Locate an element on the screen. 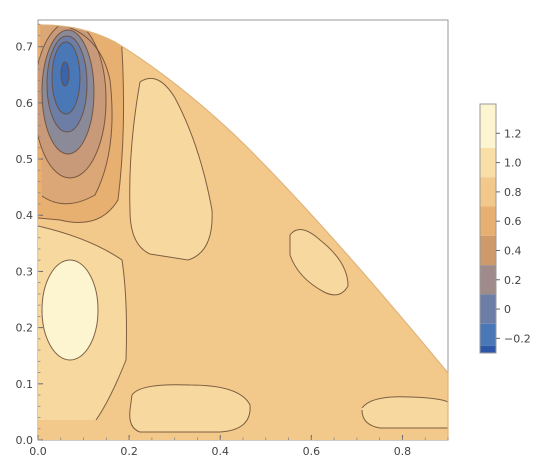 This screenshot has height=471, width=540. contour-0.0 is located at coordinates (68, 92).